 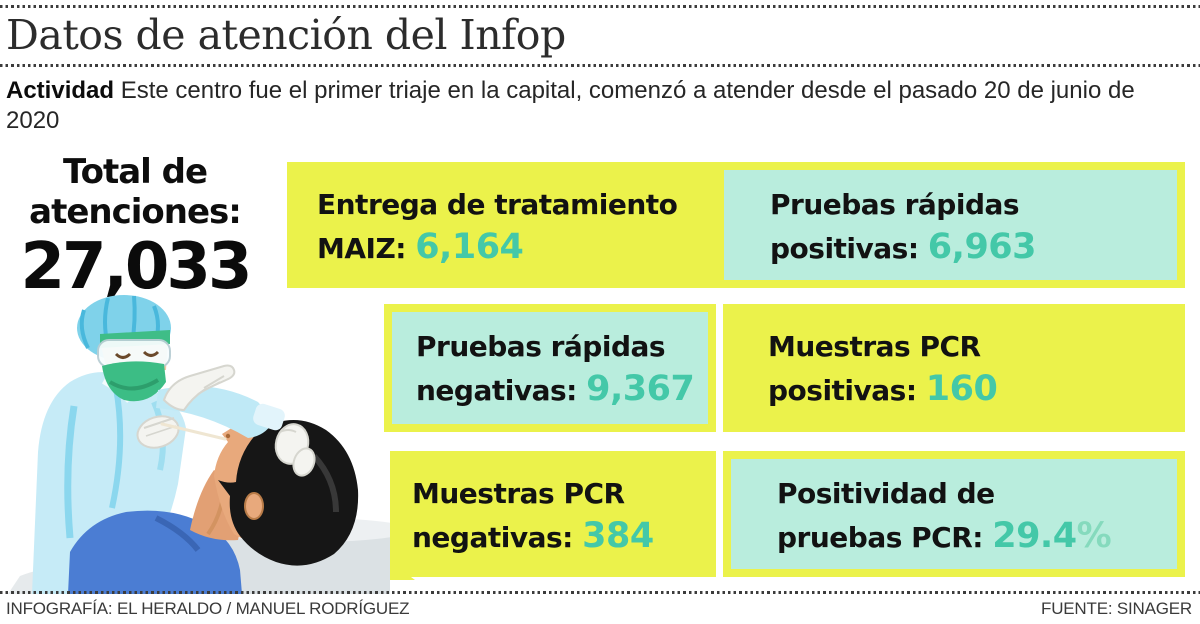 What do you see at coordinates (903, 227) in the screenshot?
I see `stat-text: Pruebas rápidas positivas: 6,963` at bounding box center [903, 227].